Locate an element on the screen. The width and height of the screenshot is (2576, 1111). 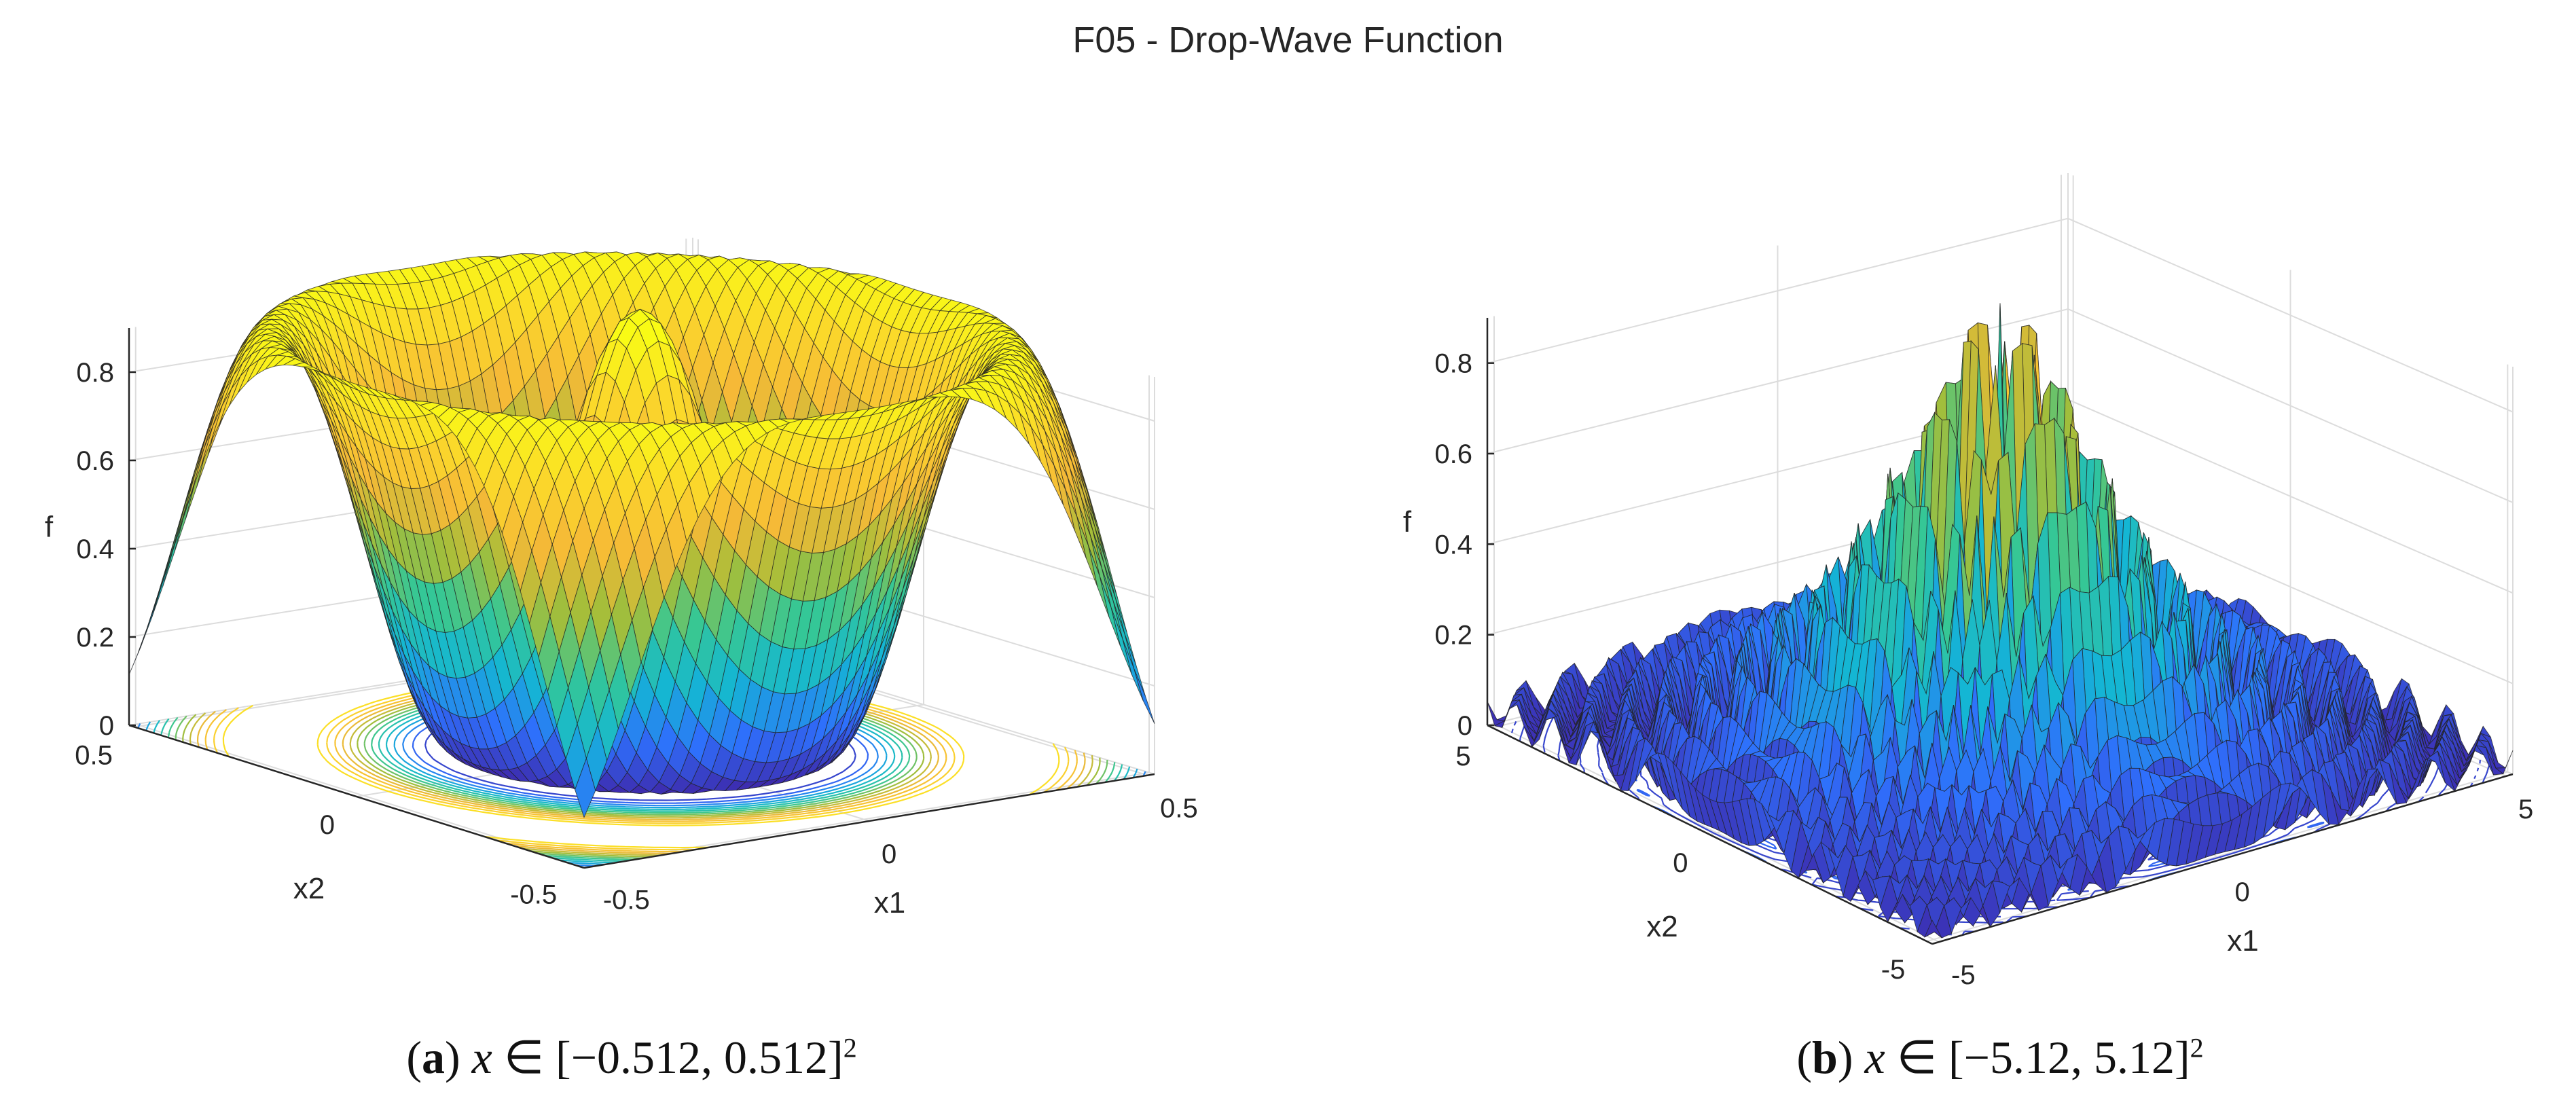
pa-z-tick-label: 0 is located at coordinates (106, 726).